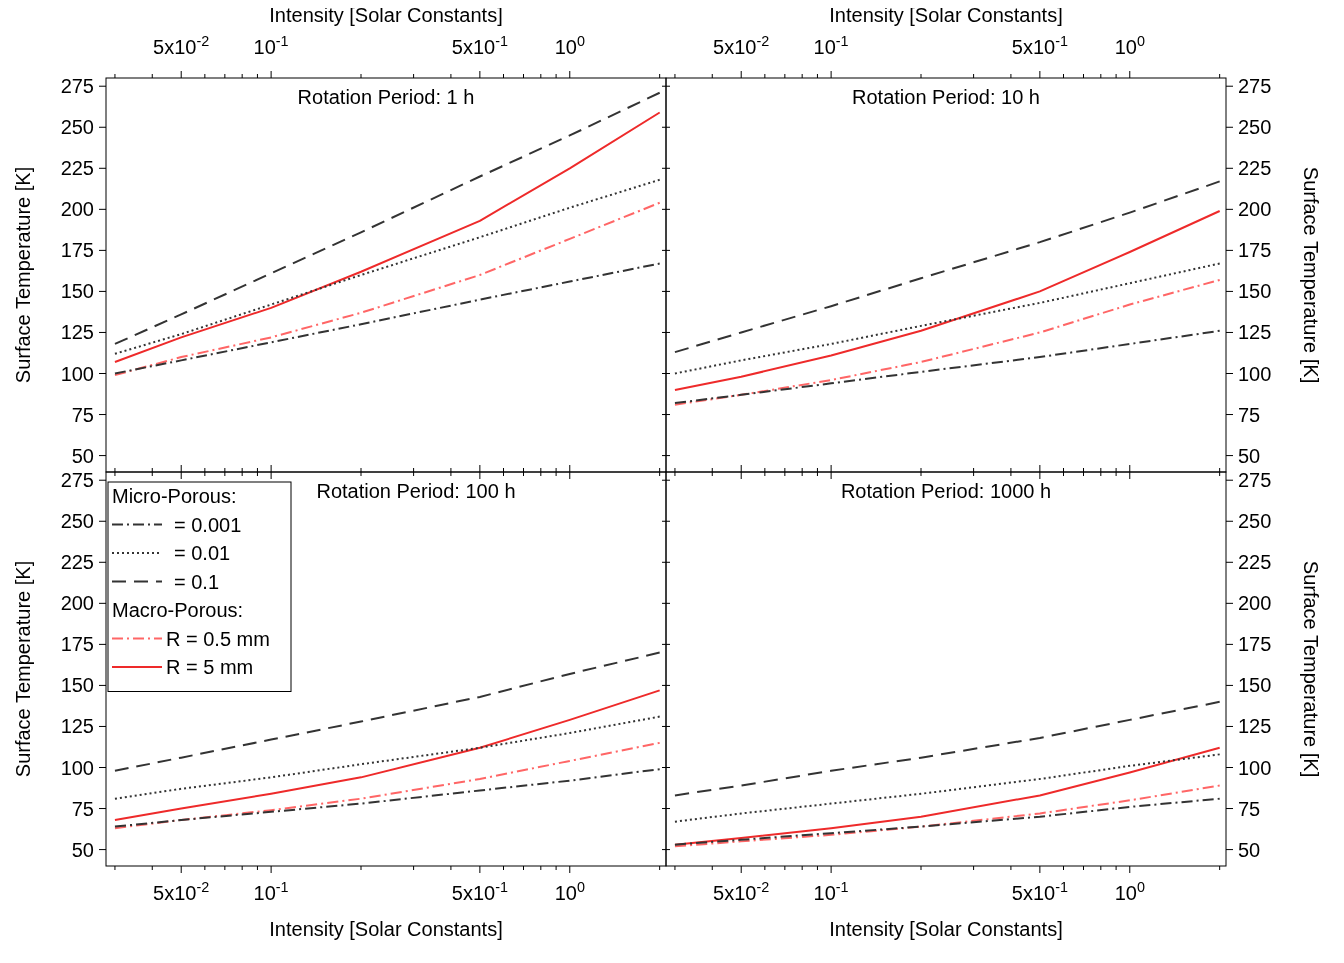  What do you see at coordinates (210, 667) in the screenshot?
I see `legend-label: R = 5 mm` at bounding box center [210, 667].